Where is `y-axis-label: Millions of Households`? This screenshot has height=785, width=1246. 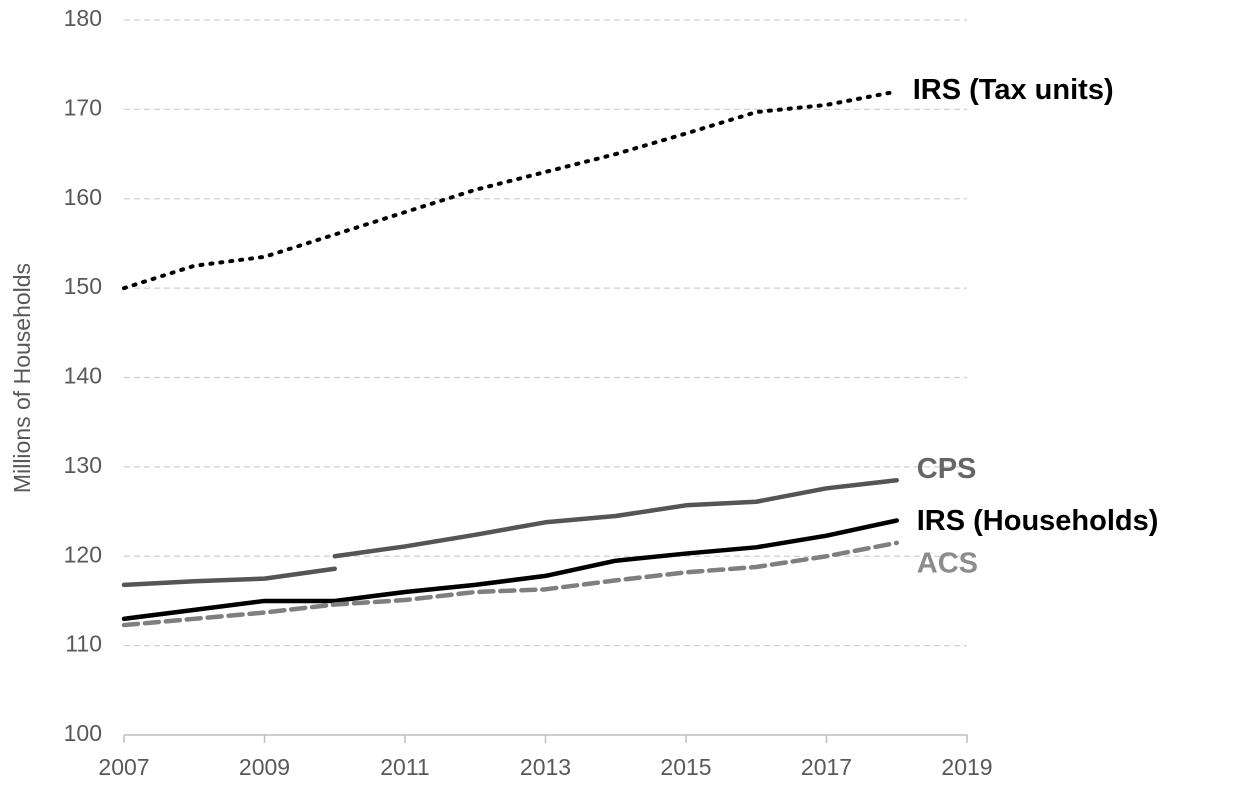
y-axis-label: Millions of Households is located at coordinates (22, 378).